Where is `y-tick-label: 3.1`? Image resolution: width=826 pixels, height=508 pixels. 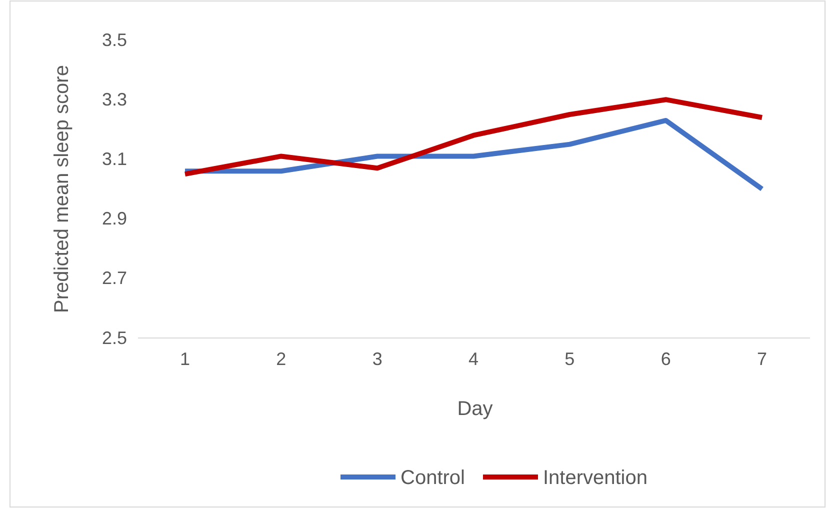 y-tick-label: 3.1 is located at coordinates (114, 158).